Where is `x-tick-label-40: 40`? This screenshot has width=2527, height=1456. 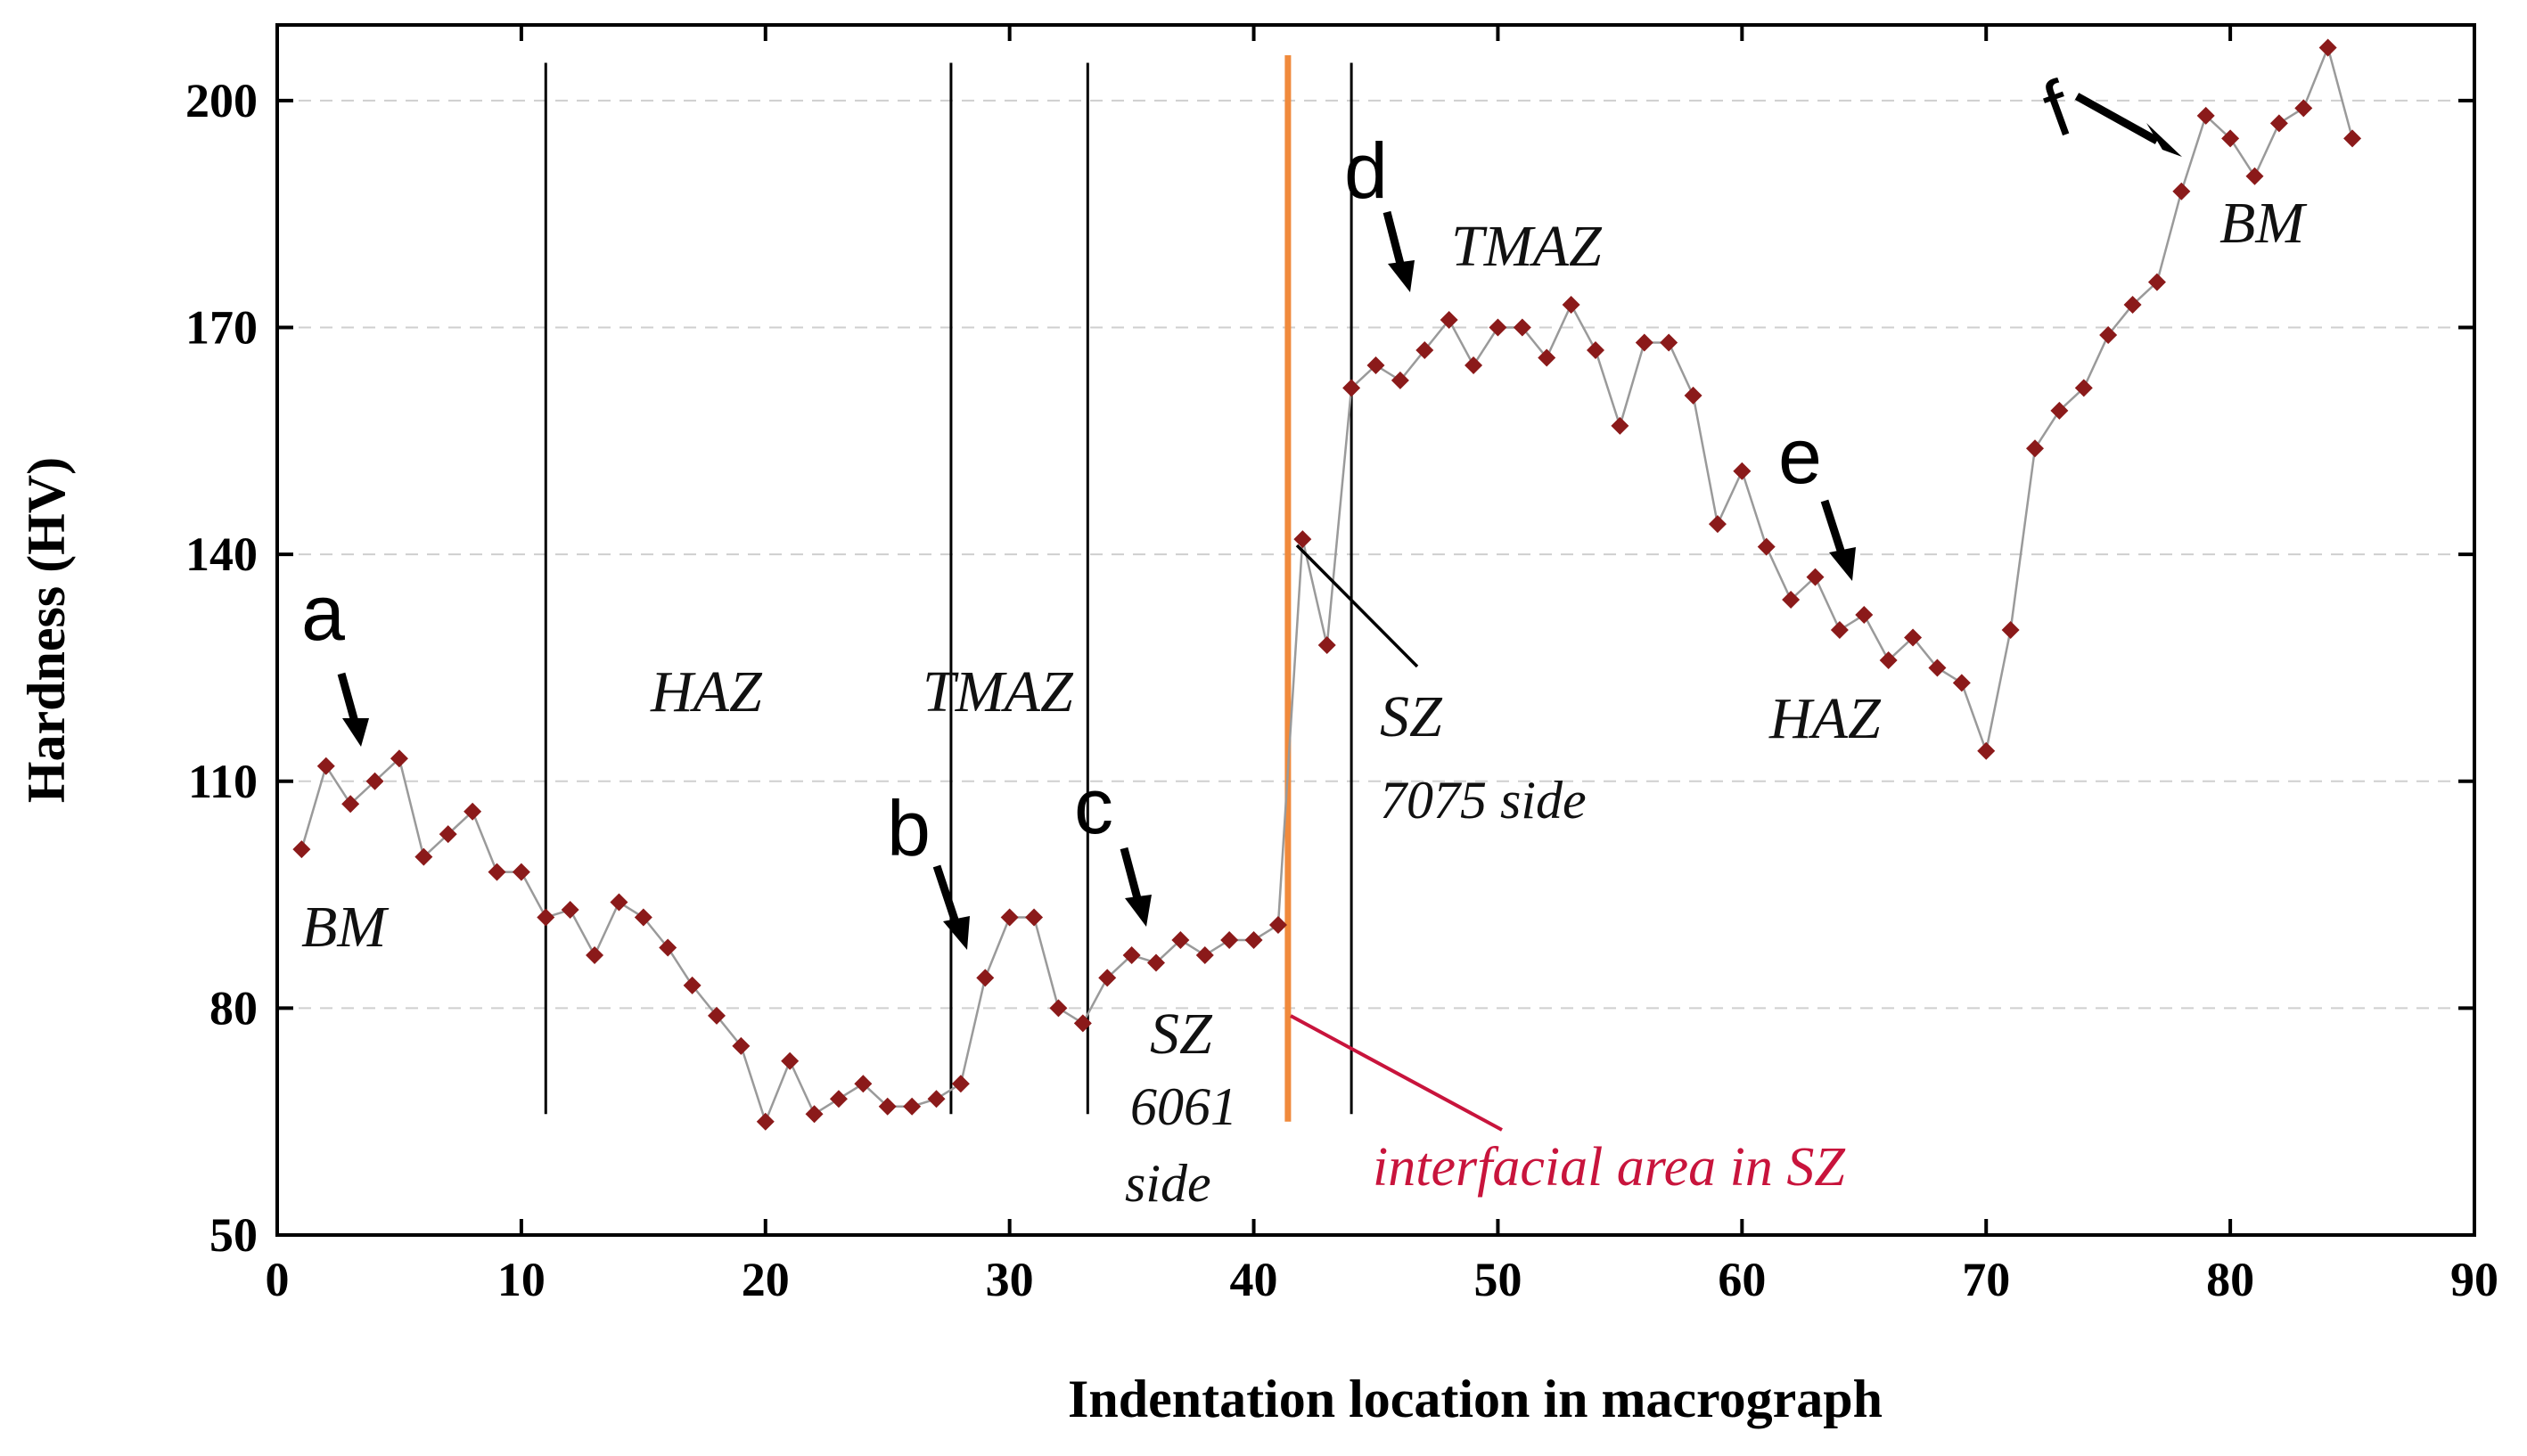
x-tick-label-40: 40 is located at coordinates (1254, 1279).